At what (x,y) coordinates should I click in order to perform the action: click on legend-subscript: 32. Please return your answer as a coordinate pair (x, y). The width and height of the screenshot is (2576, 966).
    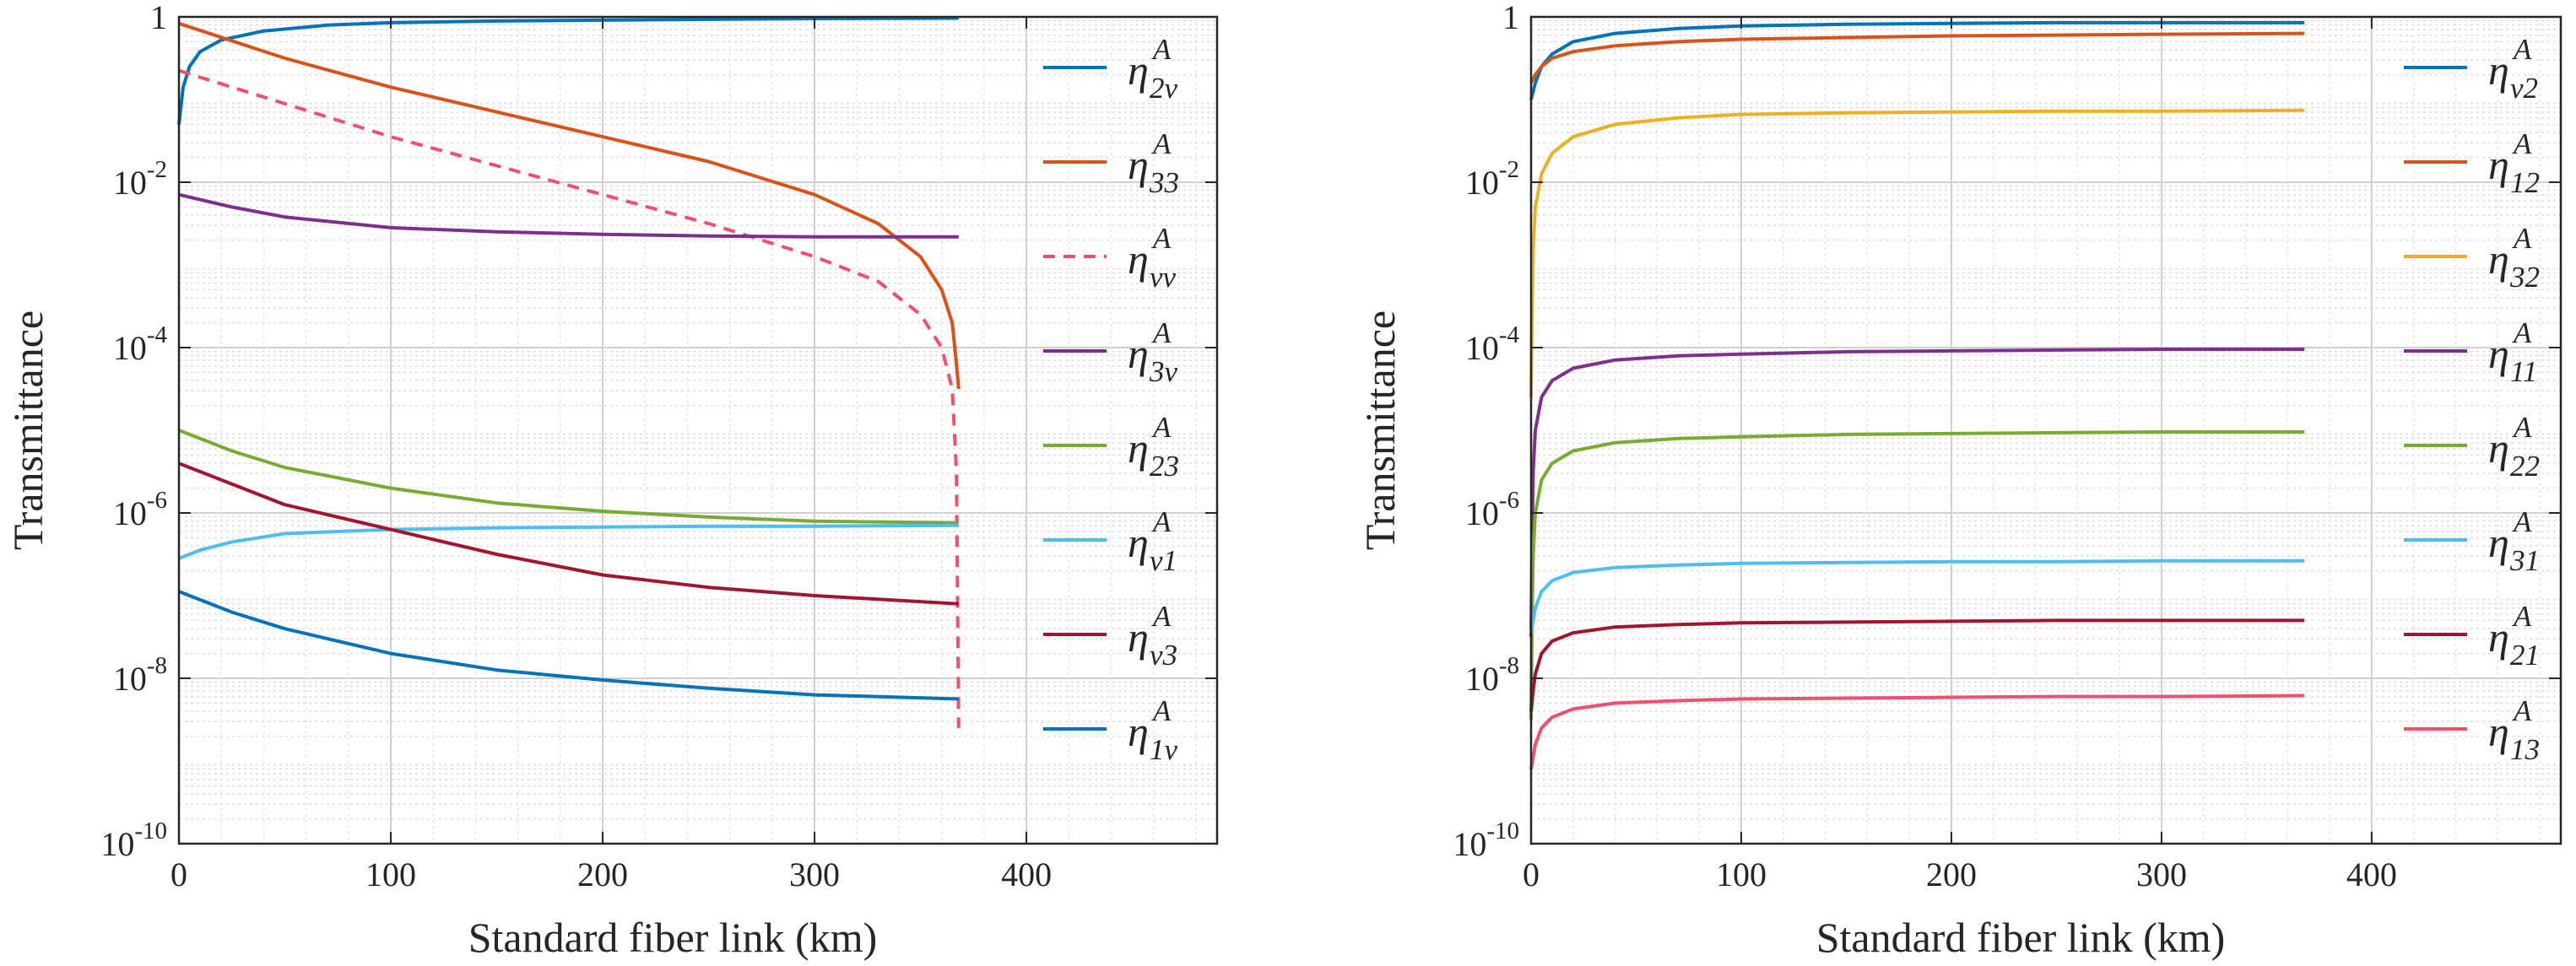
    Looking at the image, I should click on (2524, 277).